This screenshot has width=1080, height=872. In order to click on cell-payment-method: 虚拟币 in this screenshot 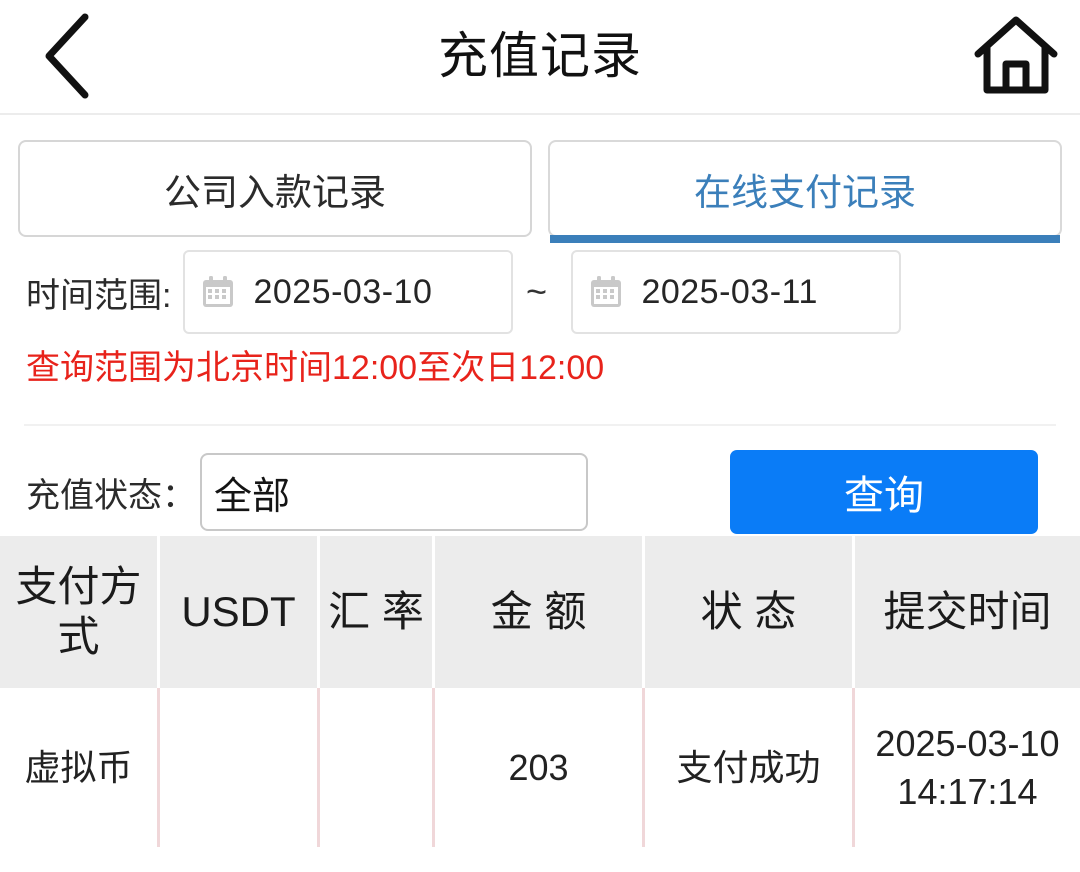, I will do `click(80, 767)`.